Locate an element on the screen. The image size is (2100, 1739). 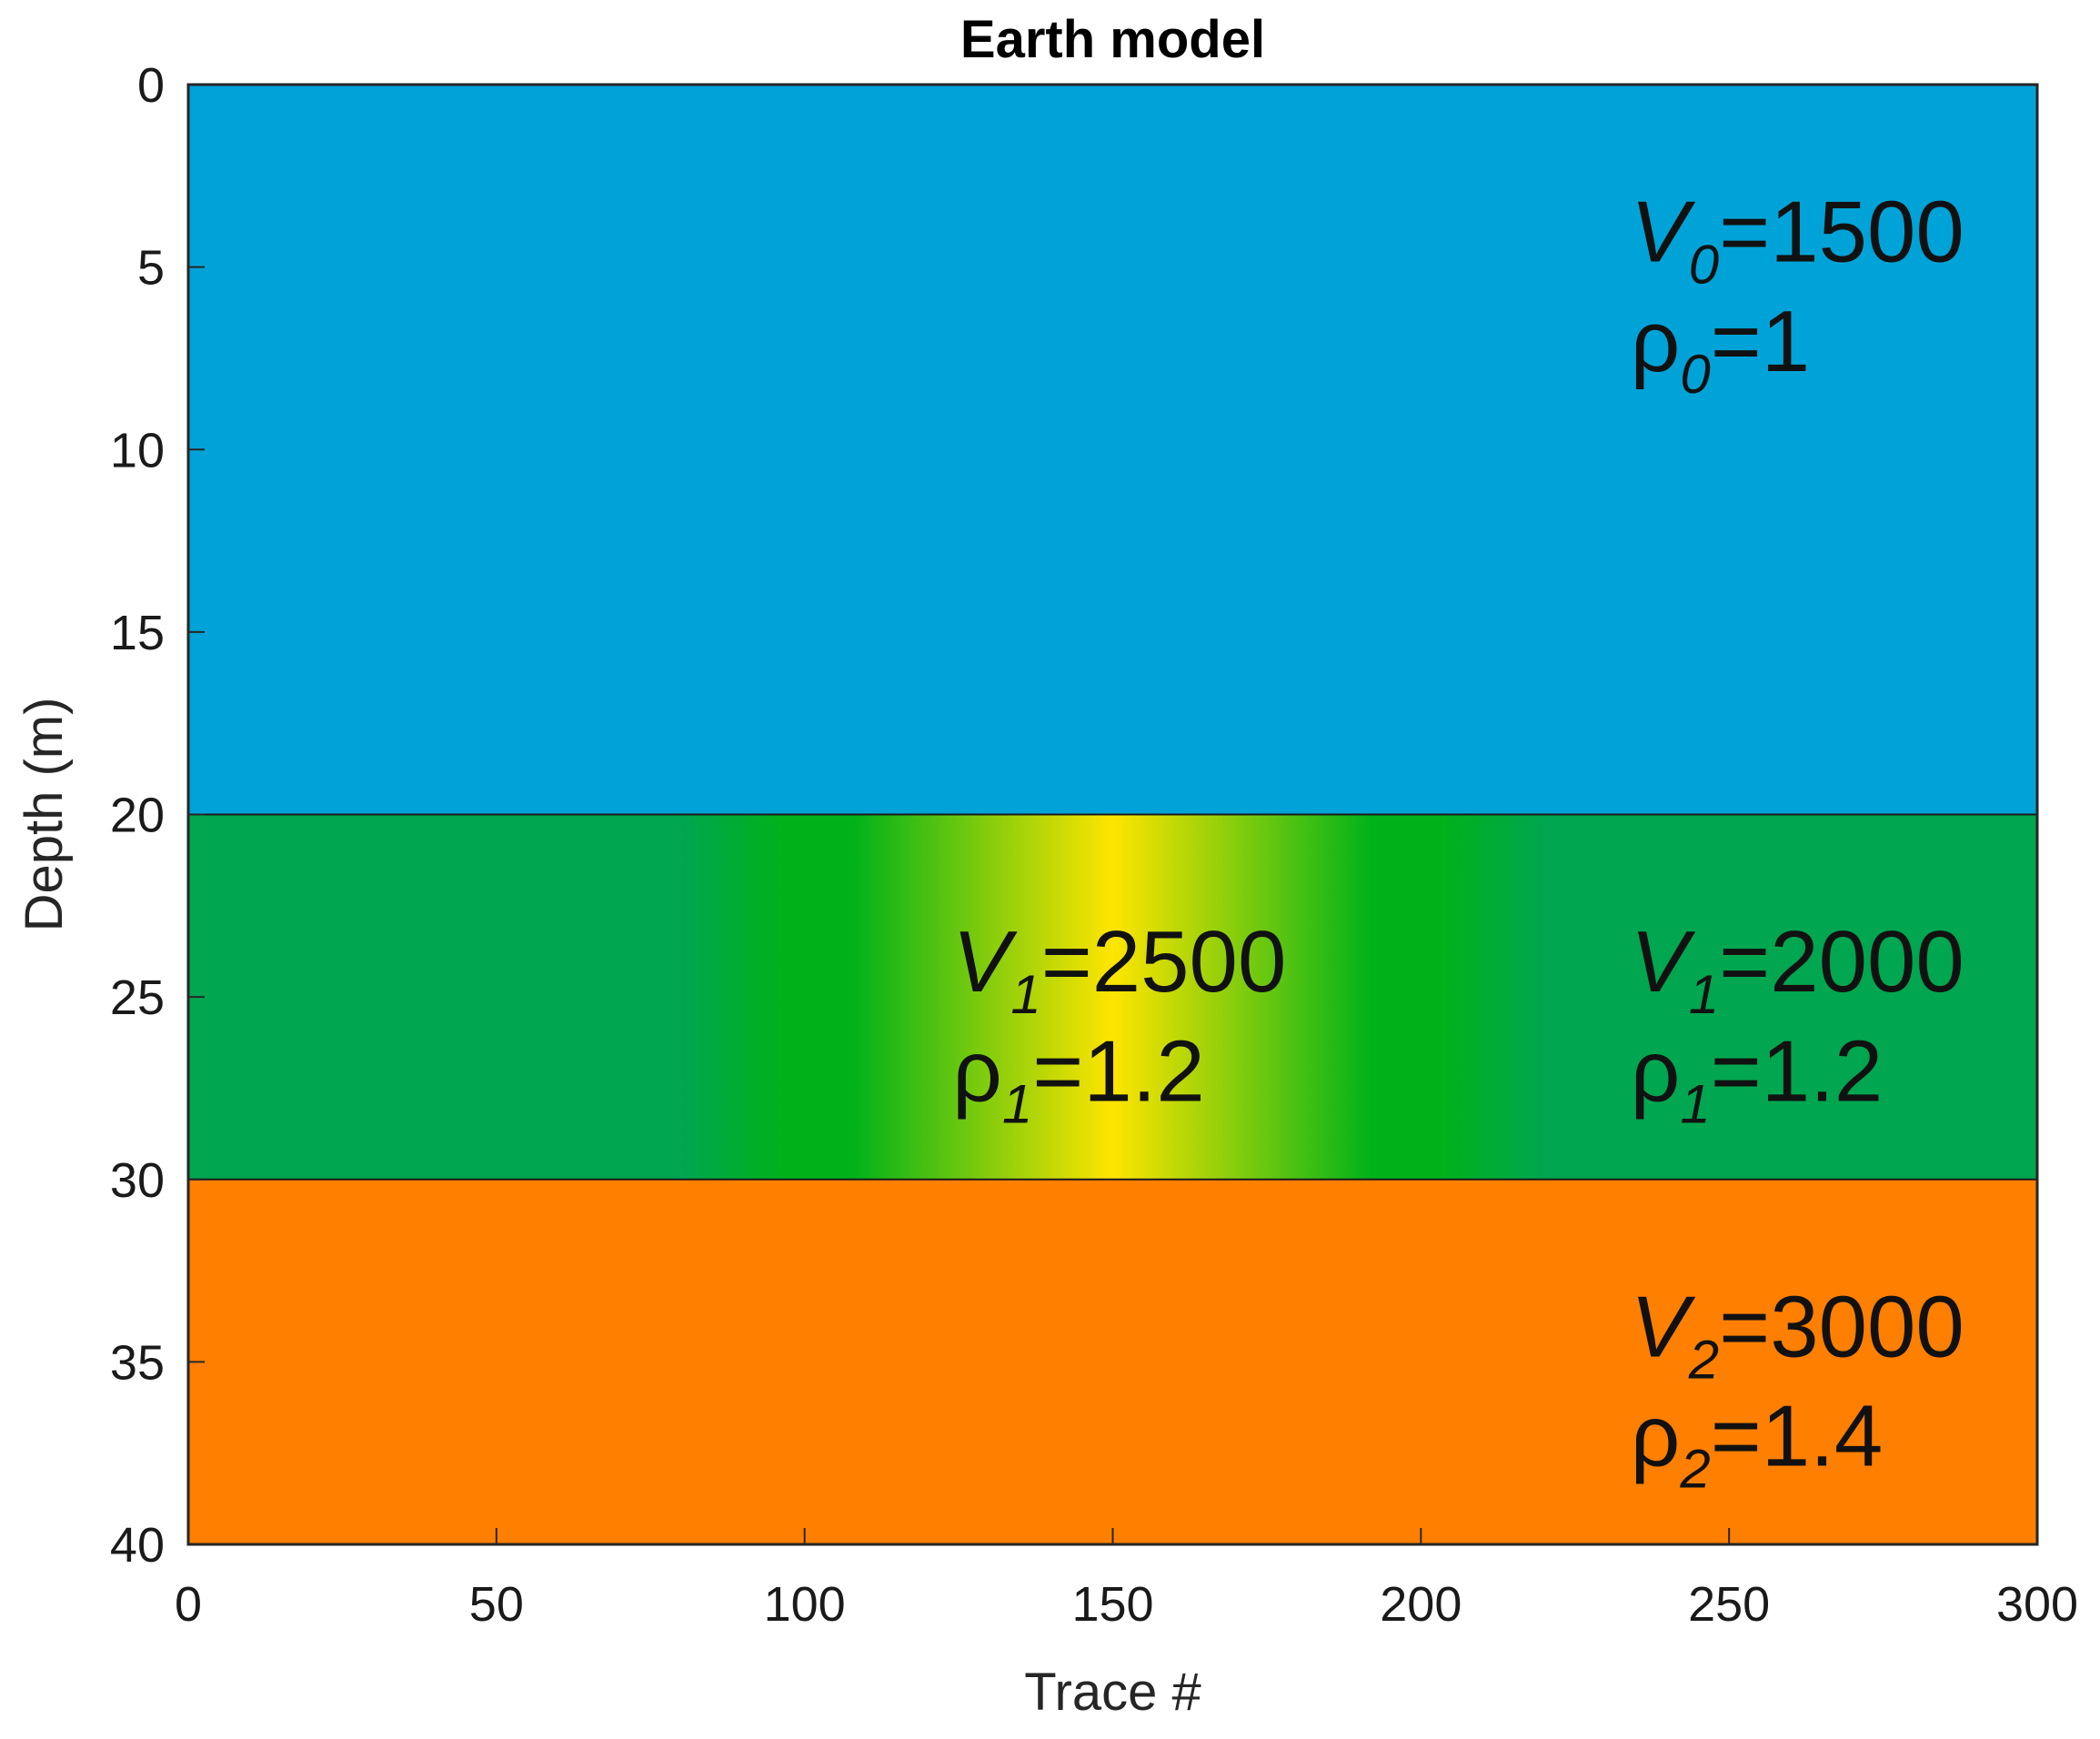
x-axis-label: Trace # is located at coordinates (1112, 1692).